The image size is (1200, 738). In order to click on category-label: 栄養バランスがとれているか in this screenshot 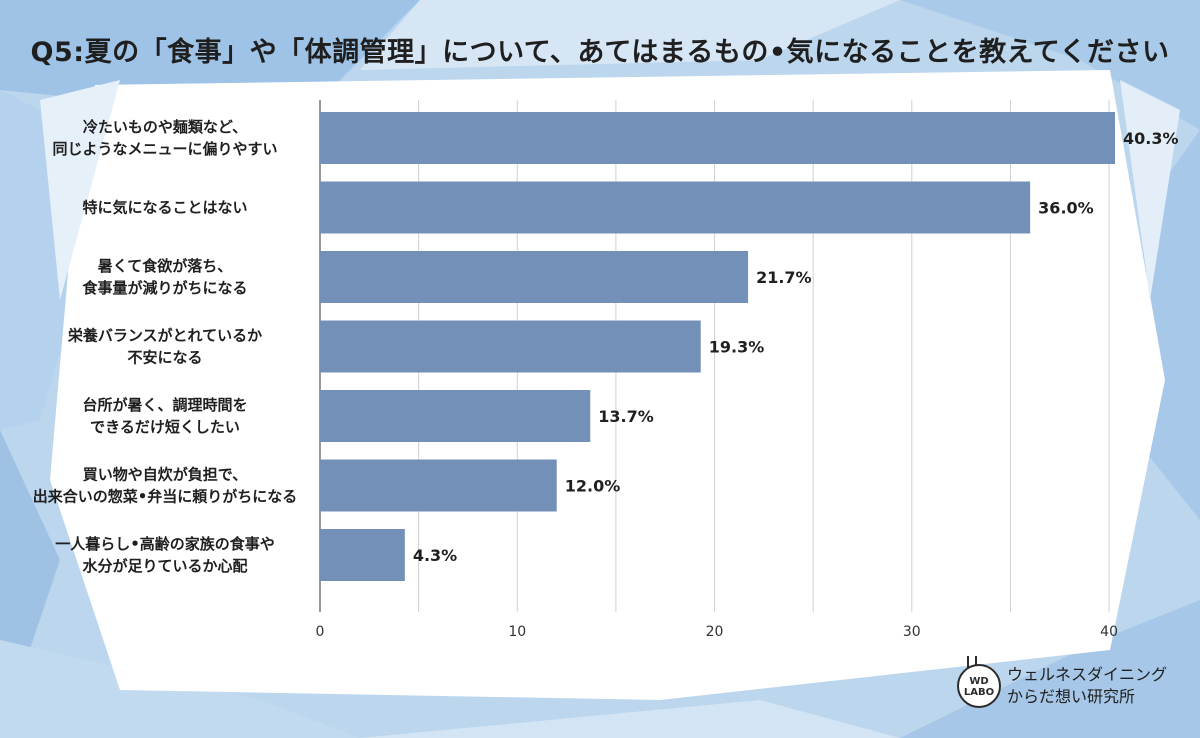, I will do `click(164, 336)`.